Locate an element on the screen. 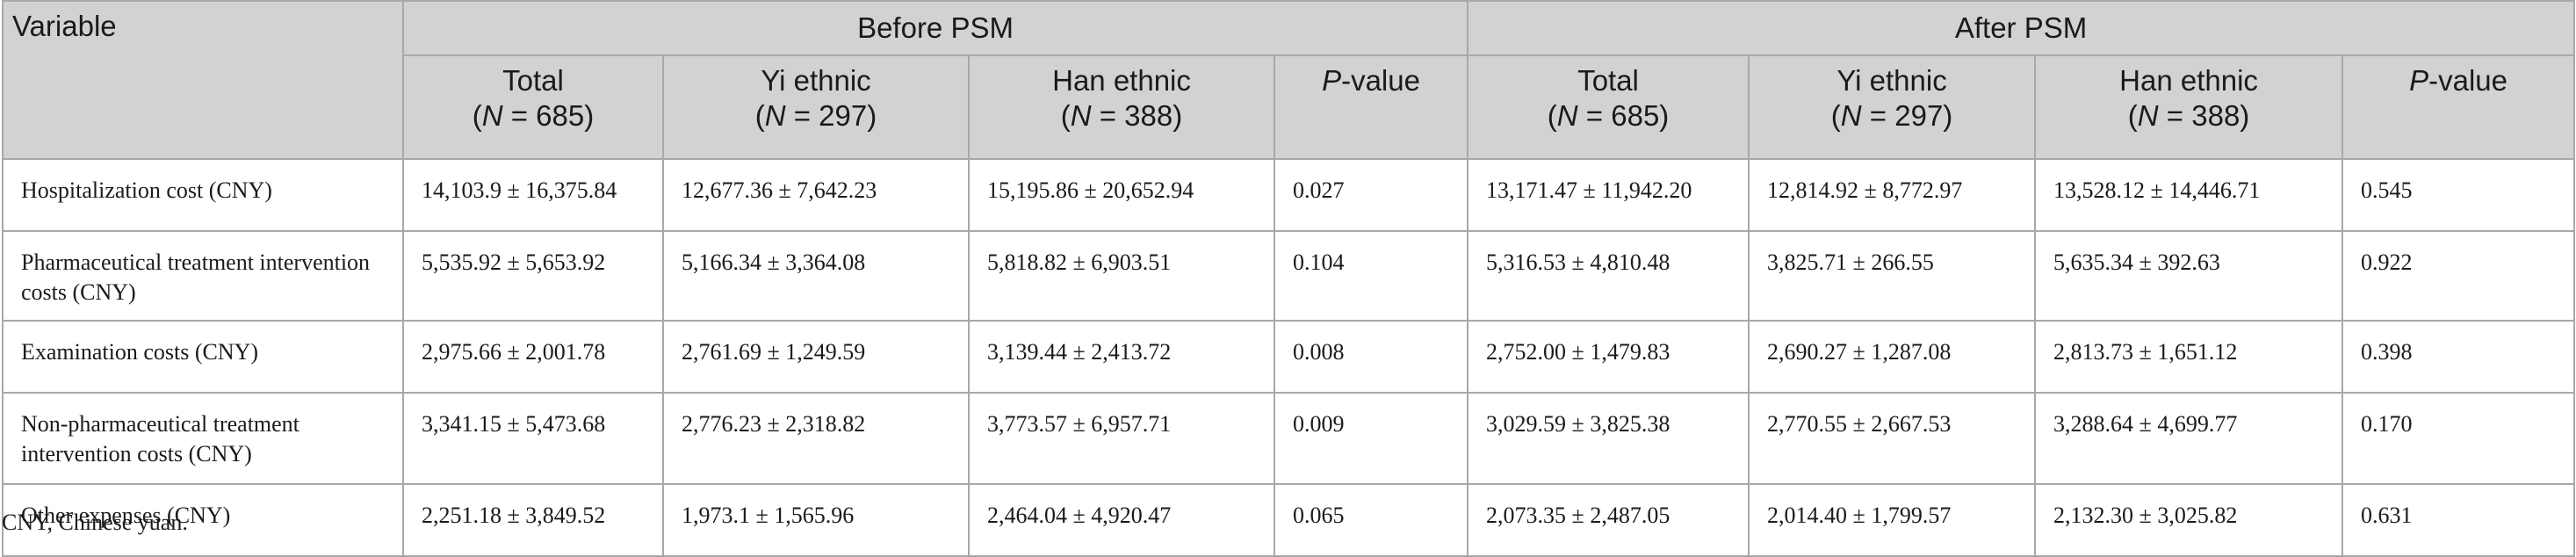  subheader-yi-before: Yi ethnic (N = 297) is located at coordinates (816, 107).